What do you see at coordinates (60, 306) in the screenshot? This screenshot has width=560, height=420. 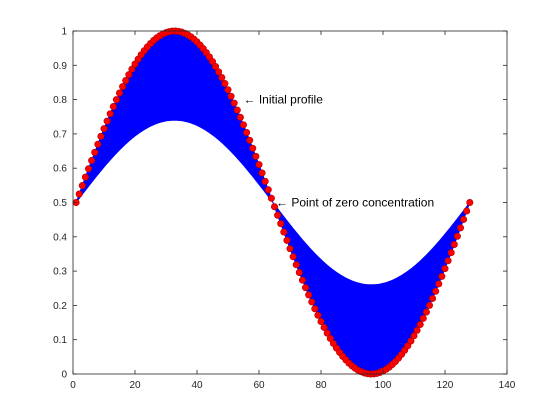 I see `y-tick-label: 0.2` at bounding box center [60, 306].